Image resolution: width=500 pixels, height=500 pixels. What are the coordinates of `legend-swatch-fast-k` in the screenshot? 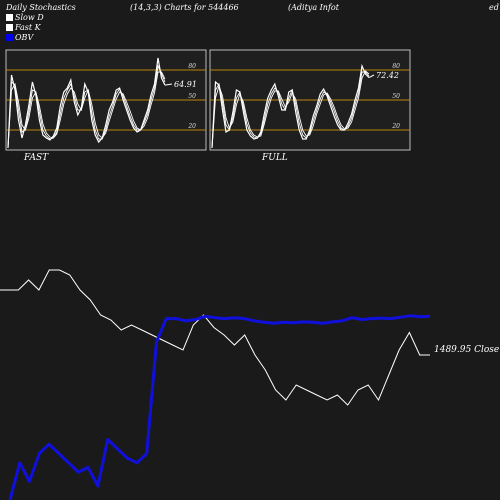 It's located at (9, 27).